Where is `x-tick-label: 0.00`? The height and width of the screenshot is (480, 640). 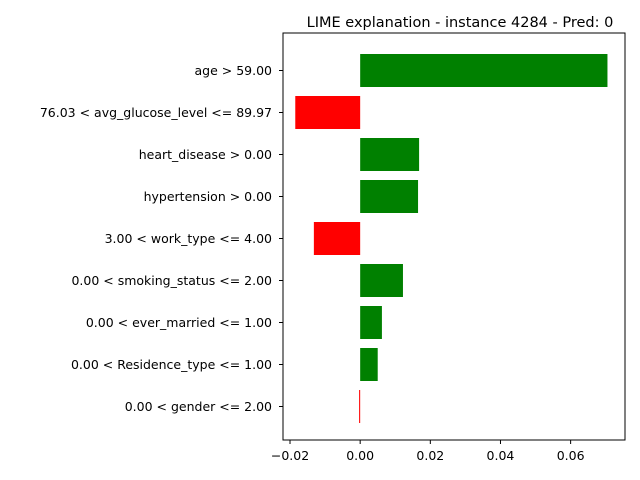
x-tick-label: 0.00 is located at coordinates (360, 455).